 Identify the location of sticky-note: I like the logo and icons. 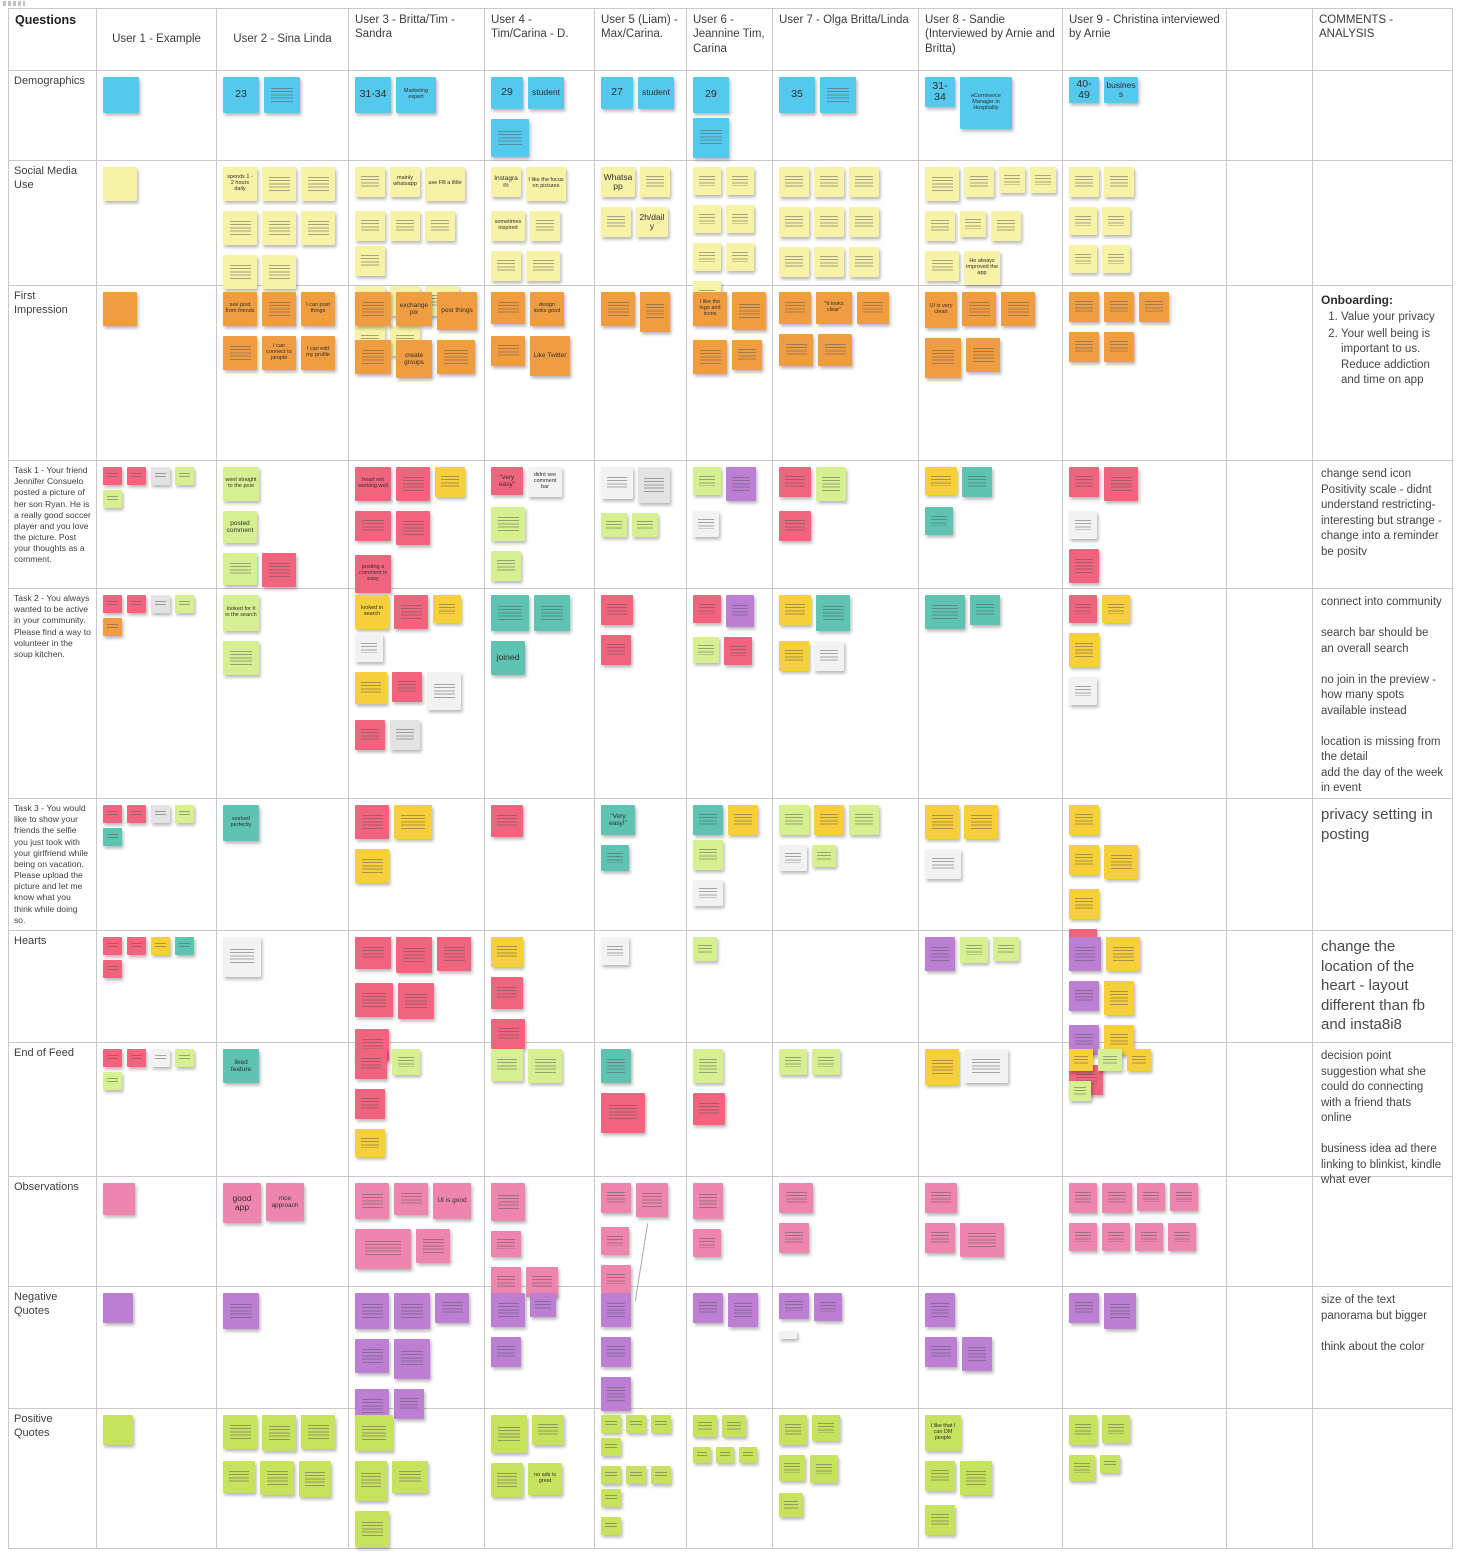
(710, 309).